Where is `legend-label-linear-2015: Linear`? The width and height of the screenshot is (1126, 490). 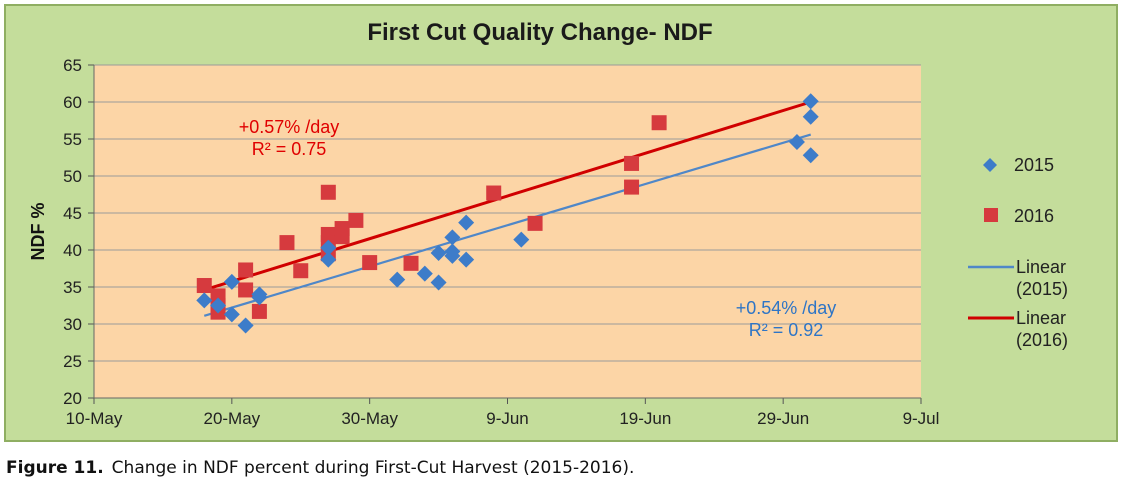
legend-label-linear-2015: Linear is located at coordinates (1041, 267).